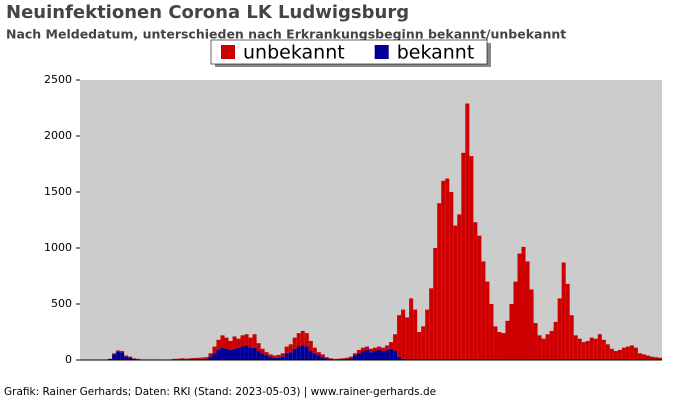 The height and width of the screenshot is (400, 700). What do you see at coordinates (58, 135) in the screenshot?
I see `y-tick-label: 2000` at bounding box center [58, 135].